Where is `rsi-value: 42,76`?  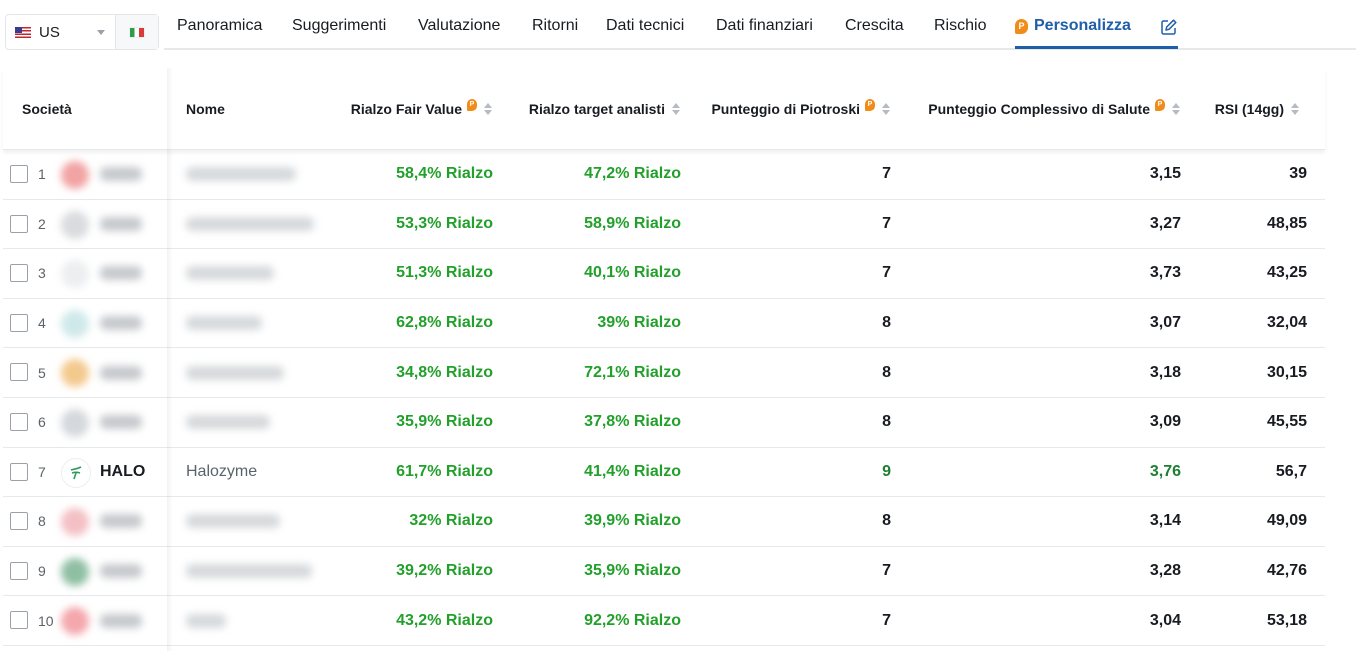 rsi-value: 42,76 is located at coordinates (1286, 571).